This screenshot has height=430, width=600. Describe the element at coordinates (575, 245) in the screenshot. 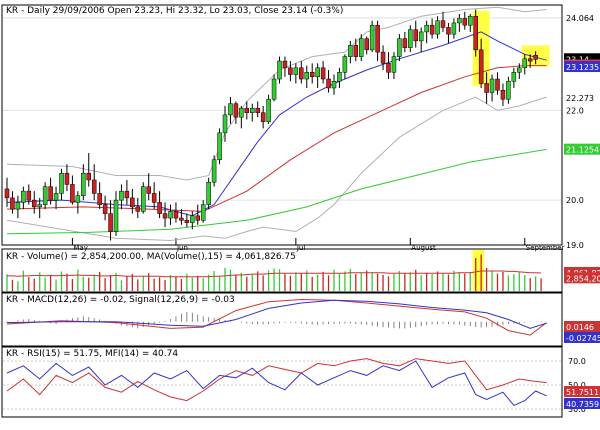

I see `price-ytick: 19.0` at that location.